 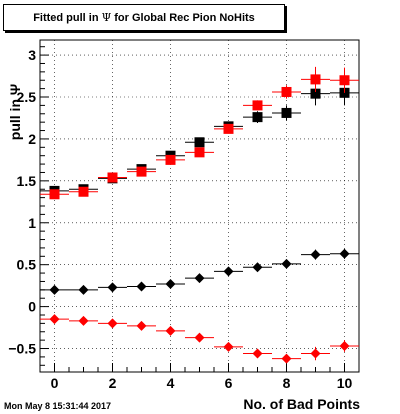 What do you see at coordinates (32, 139) in the screenshot?
I see `y-tick-label: 2` at bounding box center [32, 139].